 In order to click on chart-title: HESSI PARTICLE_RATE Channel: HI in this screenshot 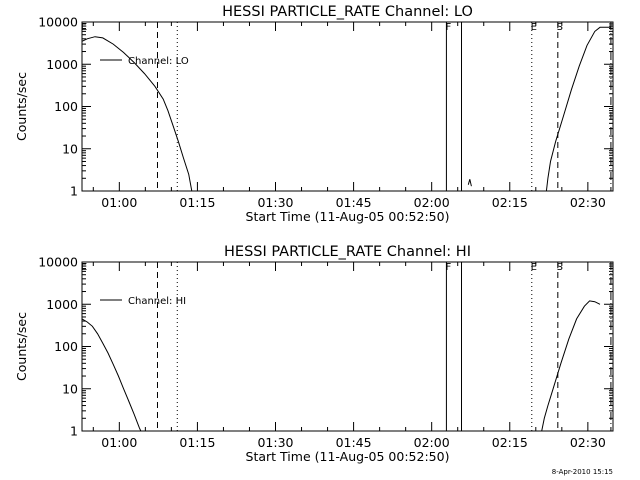, I will do `click(347, 252)`.